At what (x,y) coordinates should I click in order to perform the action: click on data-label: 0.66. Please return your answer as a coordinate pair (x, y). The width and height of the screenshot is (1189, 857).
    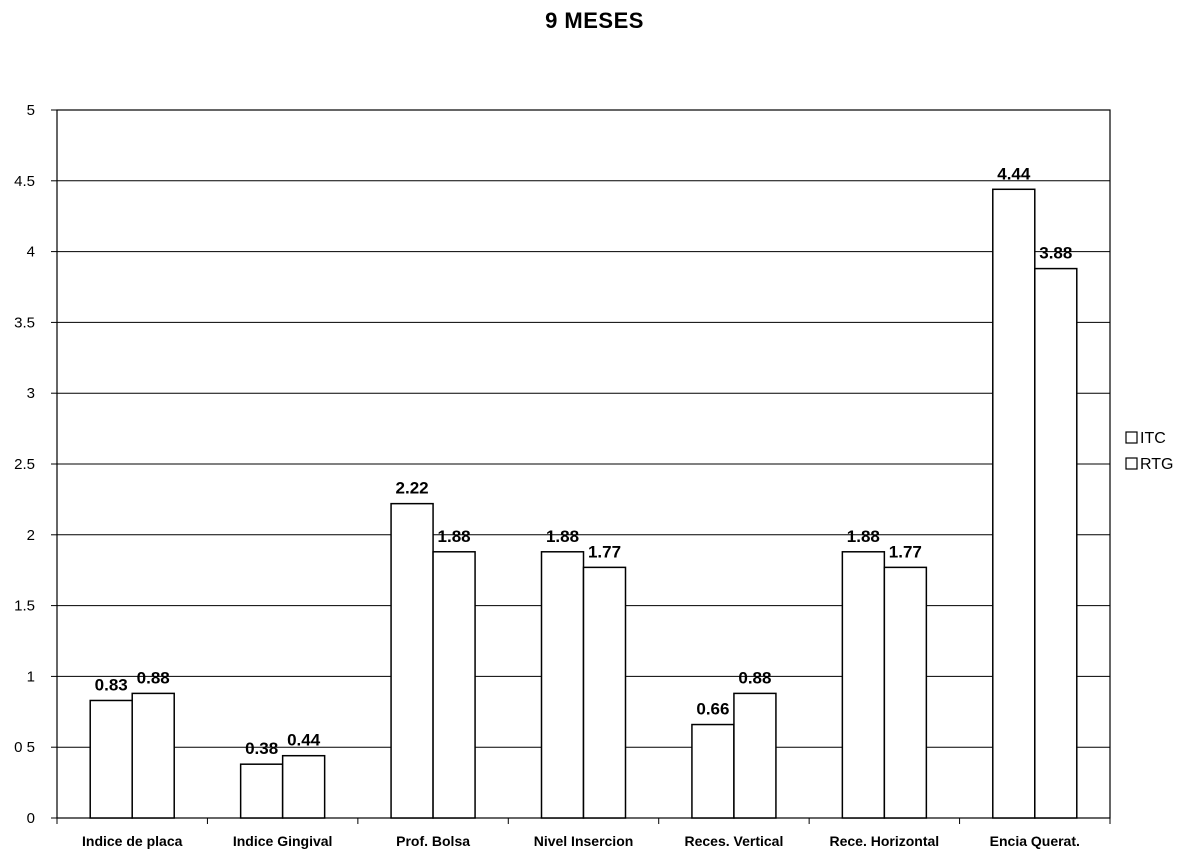
    Looking at the image, I should click on (712, 709).